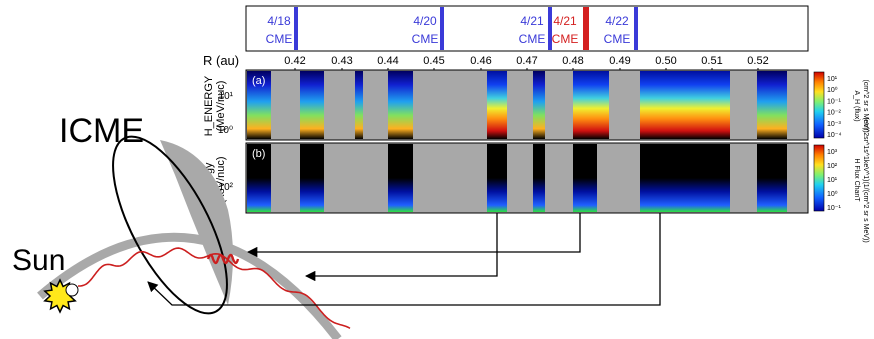 This screenshot has height=339, width=874. What do you see at coordinates (279, 21) in the screenshot?
I see `cme-date-1: 4/18` at bounding box center [279, 21].